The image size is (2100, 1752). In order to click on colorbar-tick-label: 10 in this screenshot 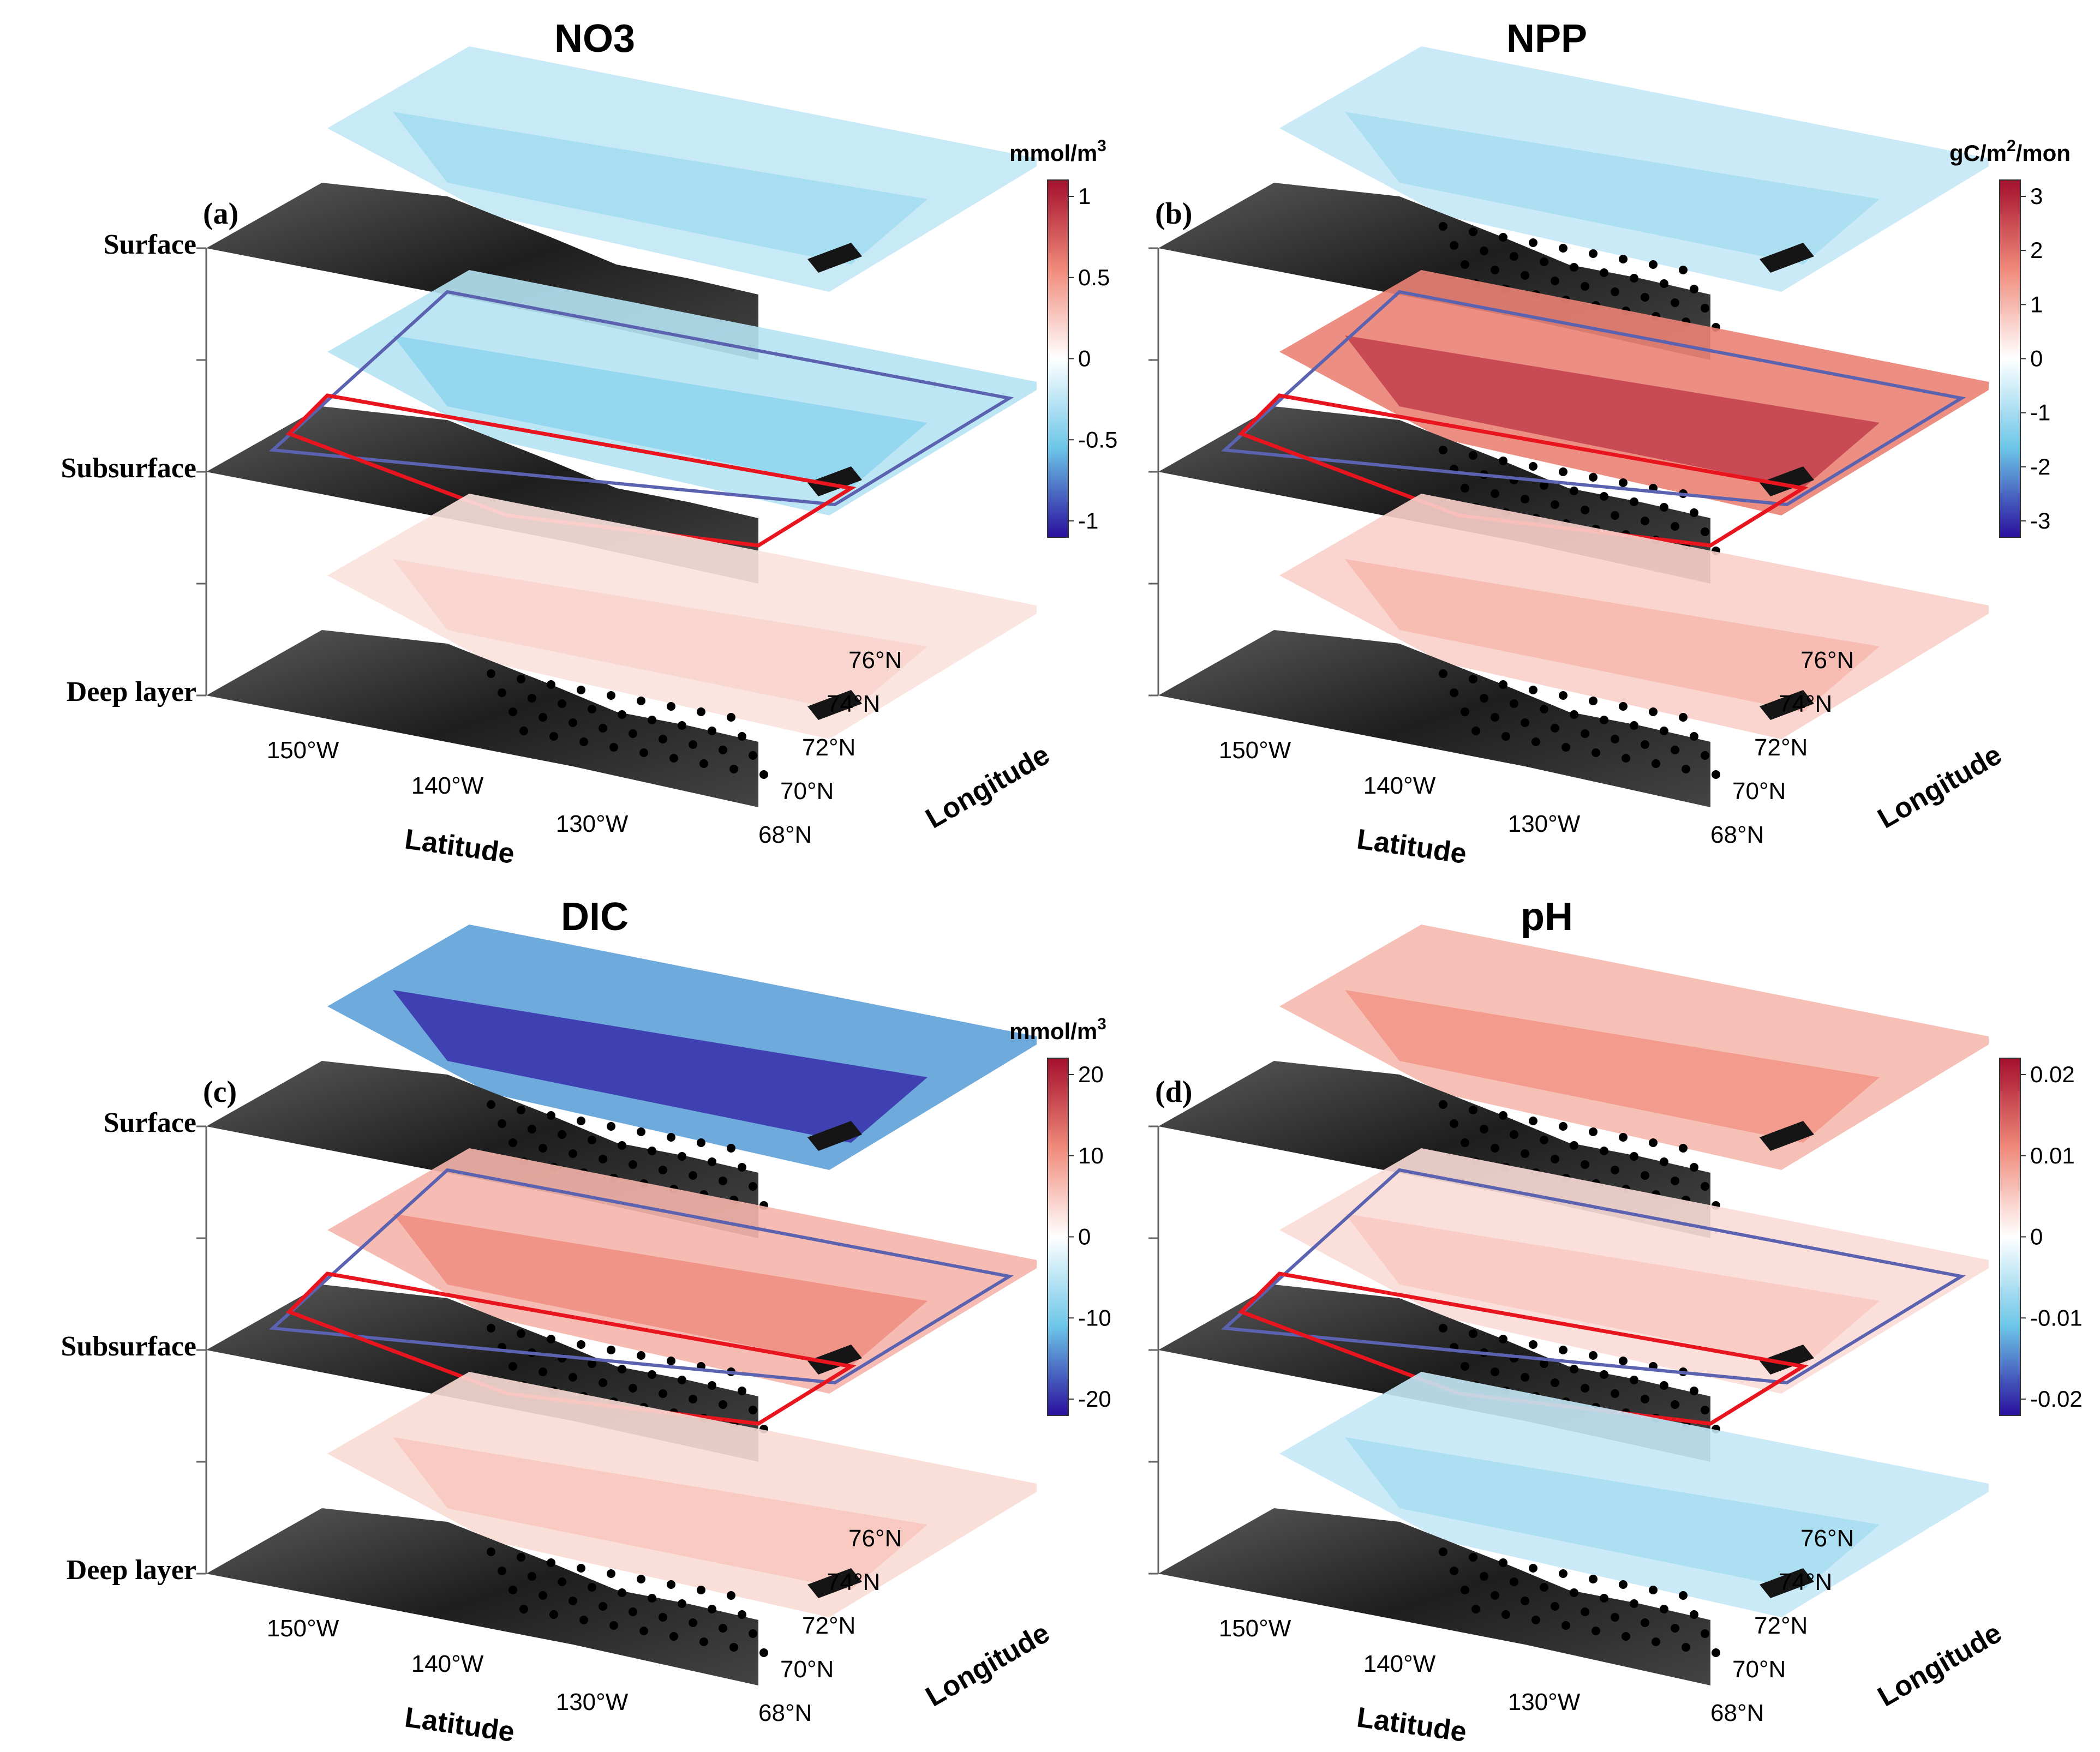, I will do `click(1091, 1155)`.